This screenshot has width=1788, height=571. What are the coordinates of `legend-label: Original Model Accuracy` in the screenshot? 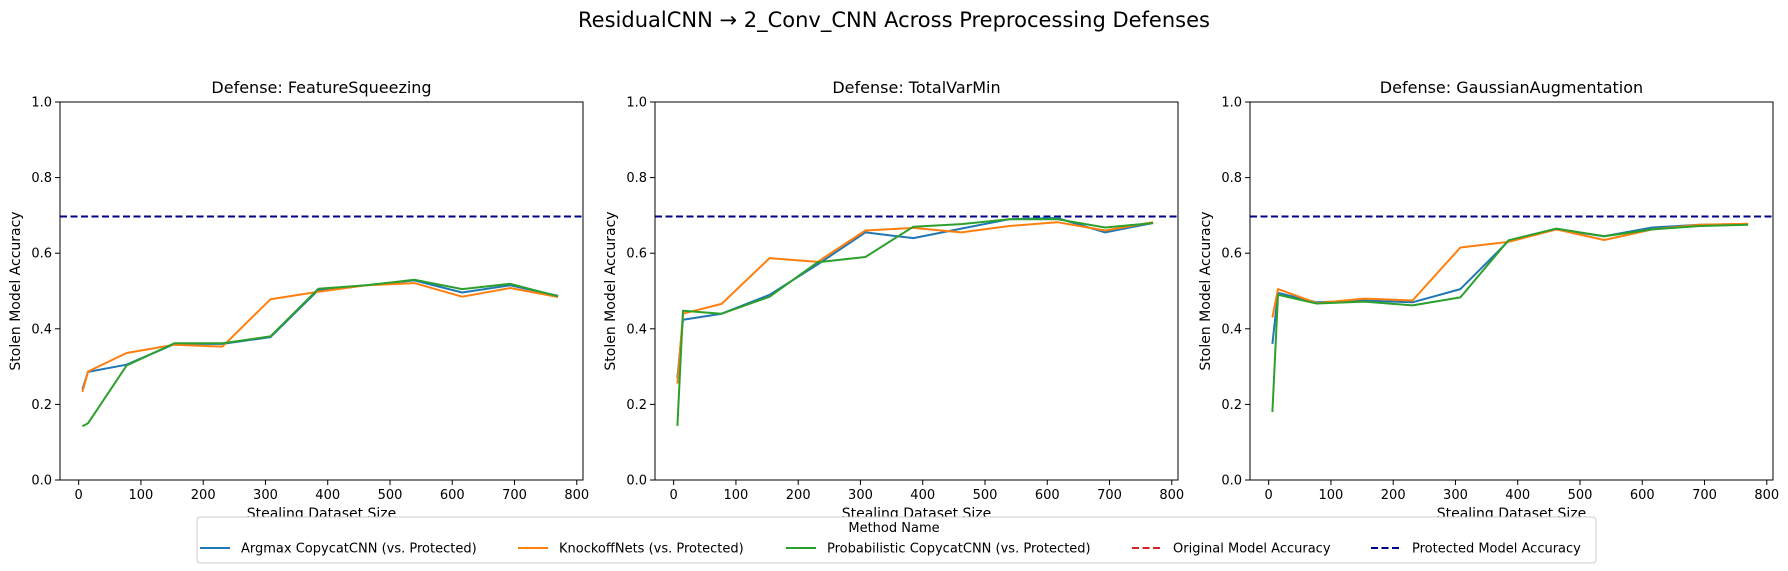 It's located at (1252, 549).